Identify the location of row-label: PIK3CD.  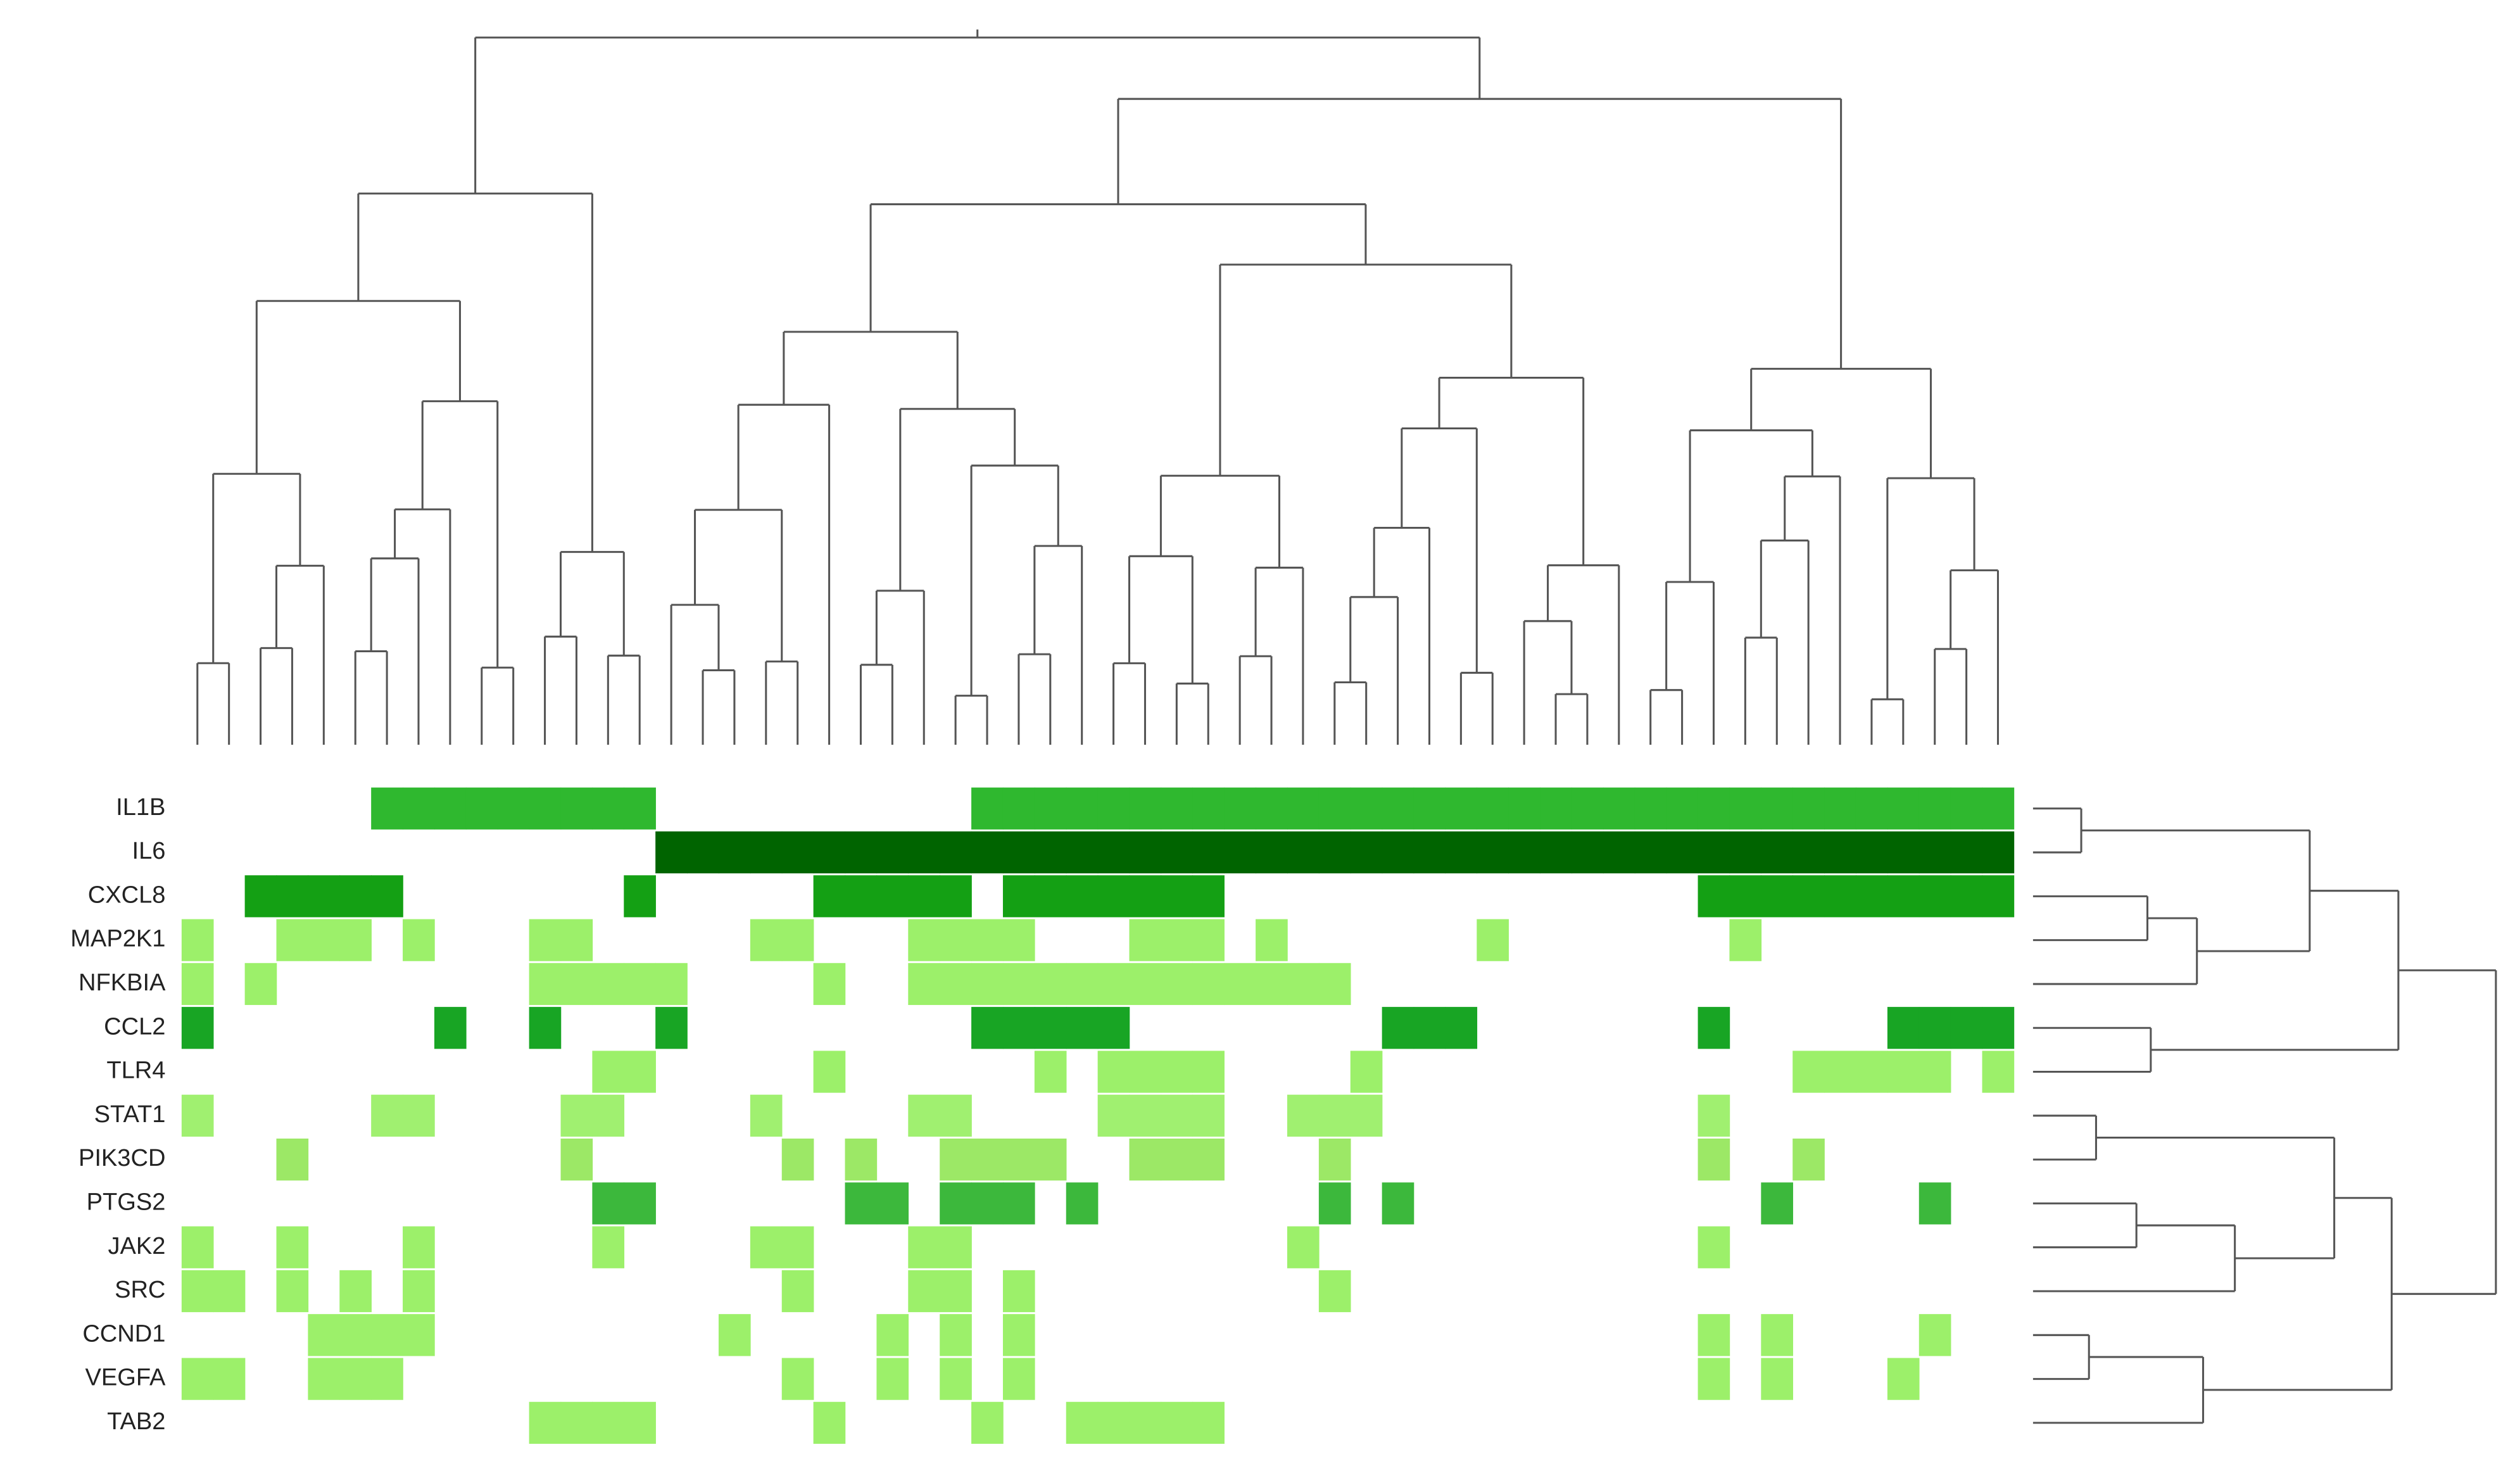
(122, 1158).